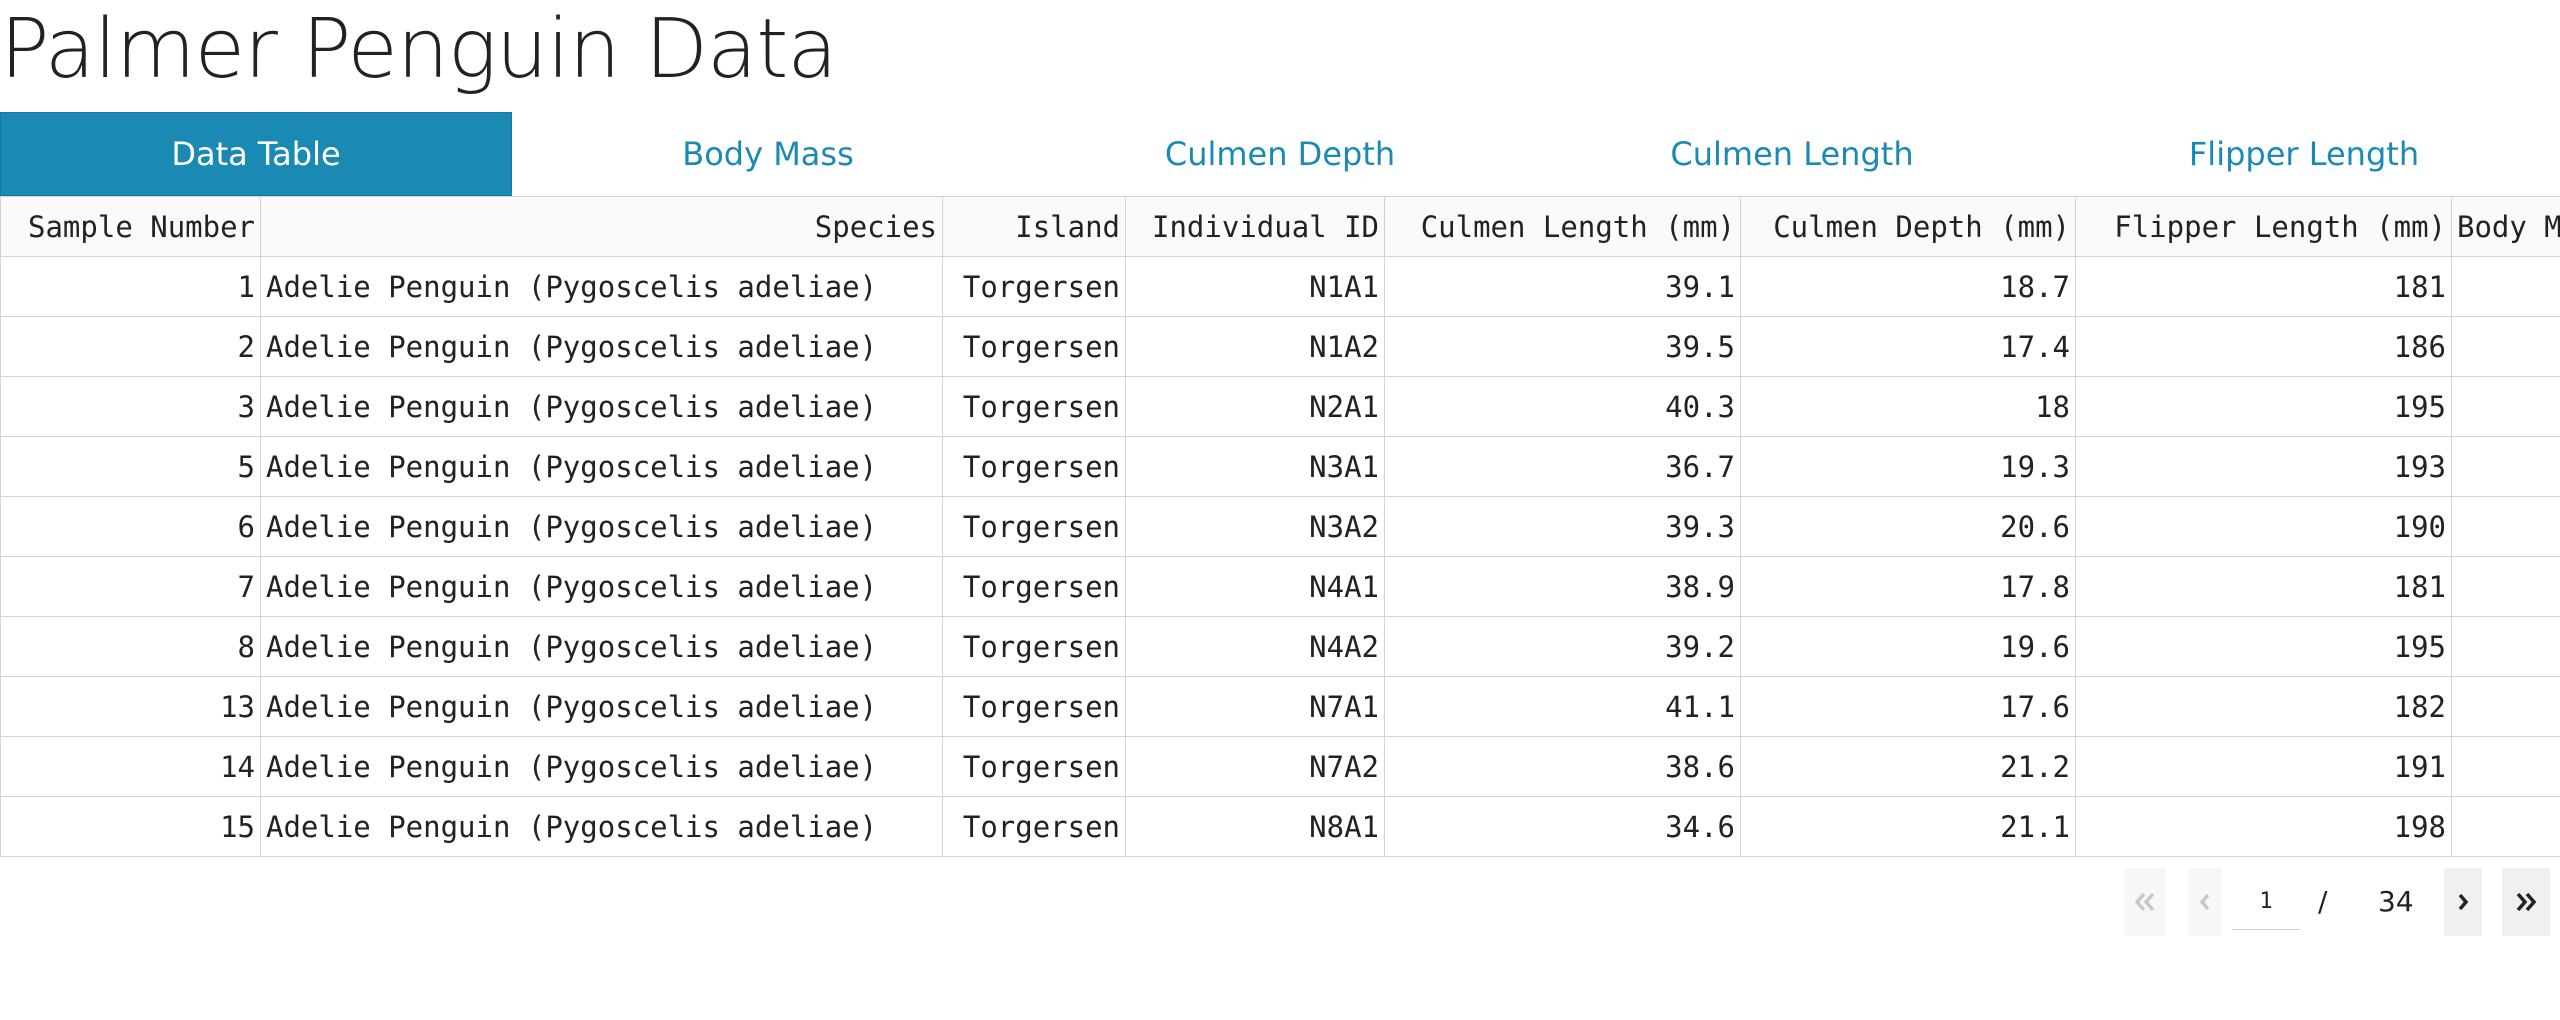 Image resolution: width=2560 pixels, height=1020 pixels. Describe the element at coordinates (2266, 902) in the screenshot. I see `page-number-input` at that location.